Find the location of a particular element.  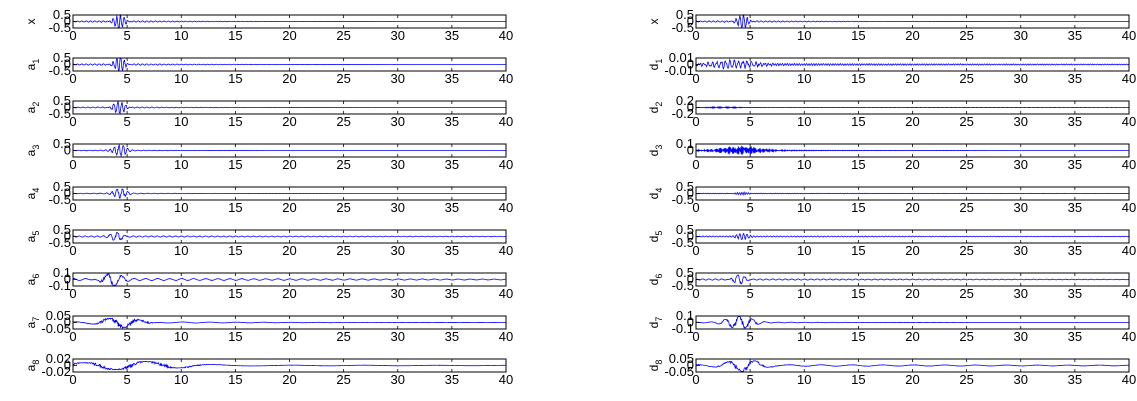

subplot-a1-left: 0 5 10 15 20 25 30 35 400.50-0.5a1 is located at coordinates (268, 68).